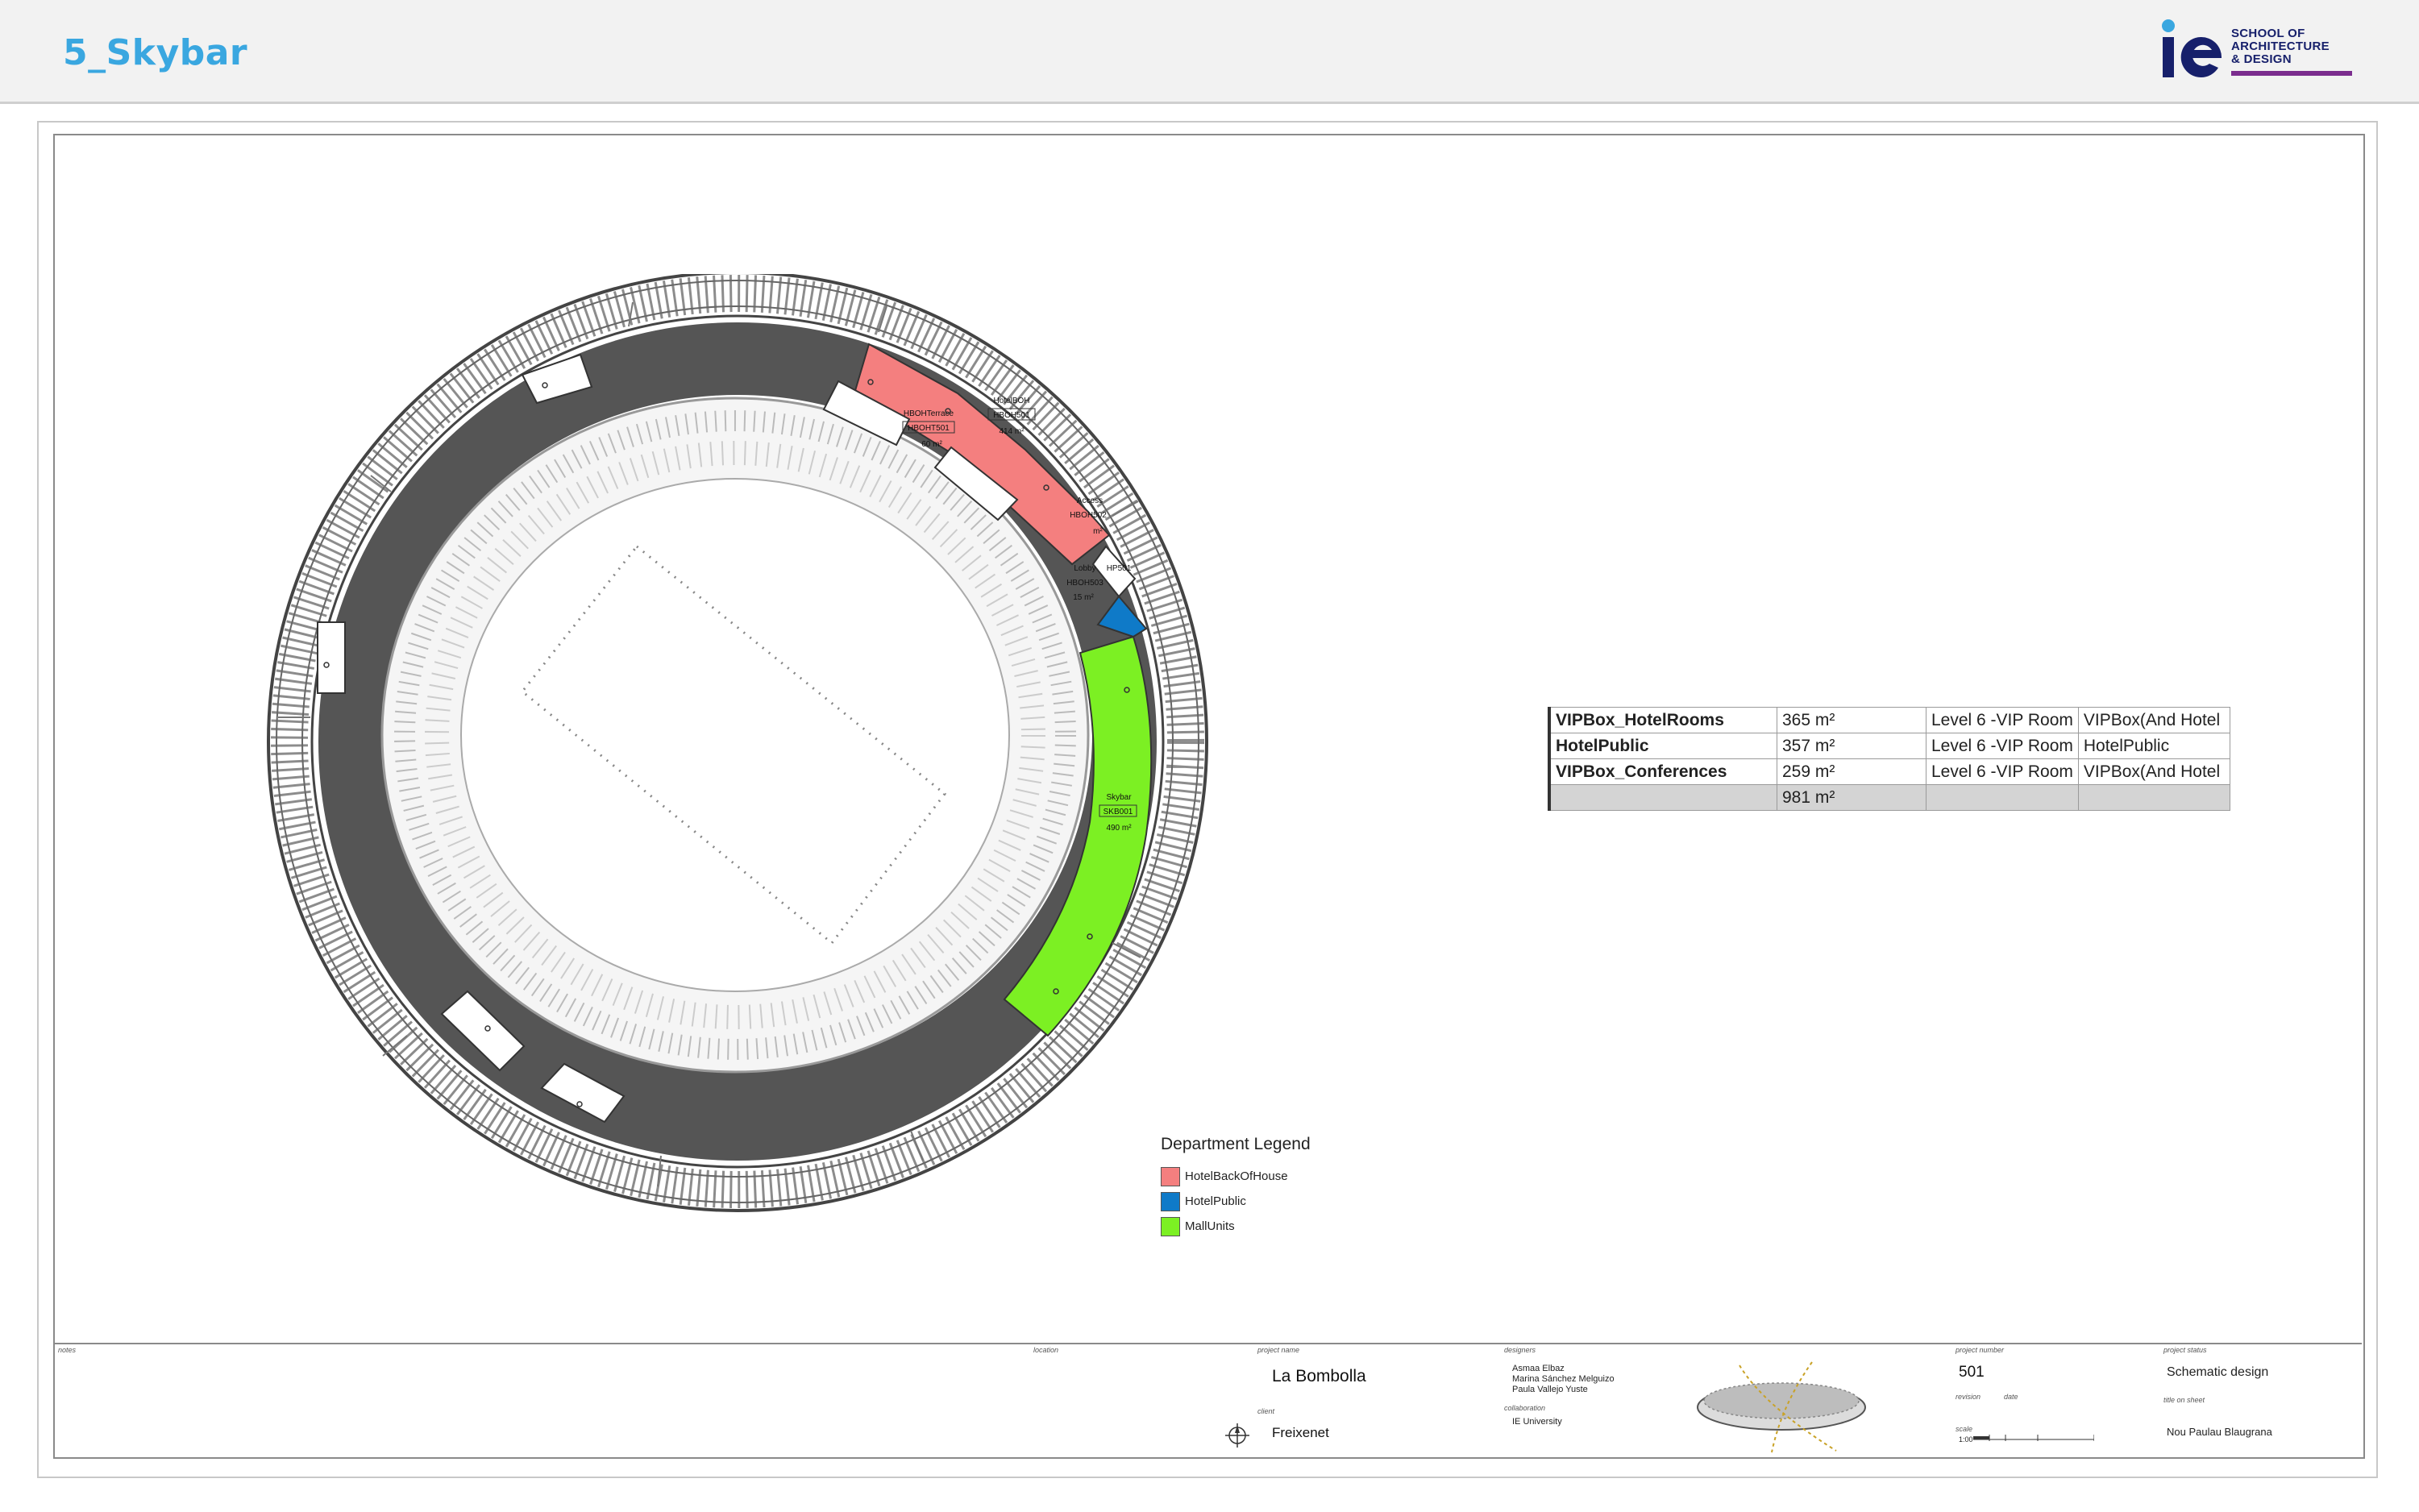  Describe the element at coordinates (1084, 568) in the screenshot. I see `room-tag-name: Lobby` at that location.